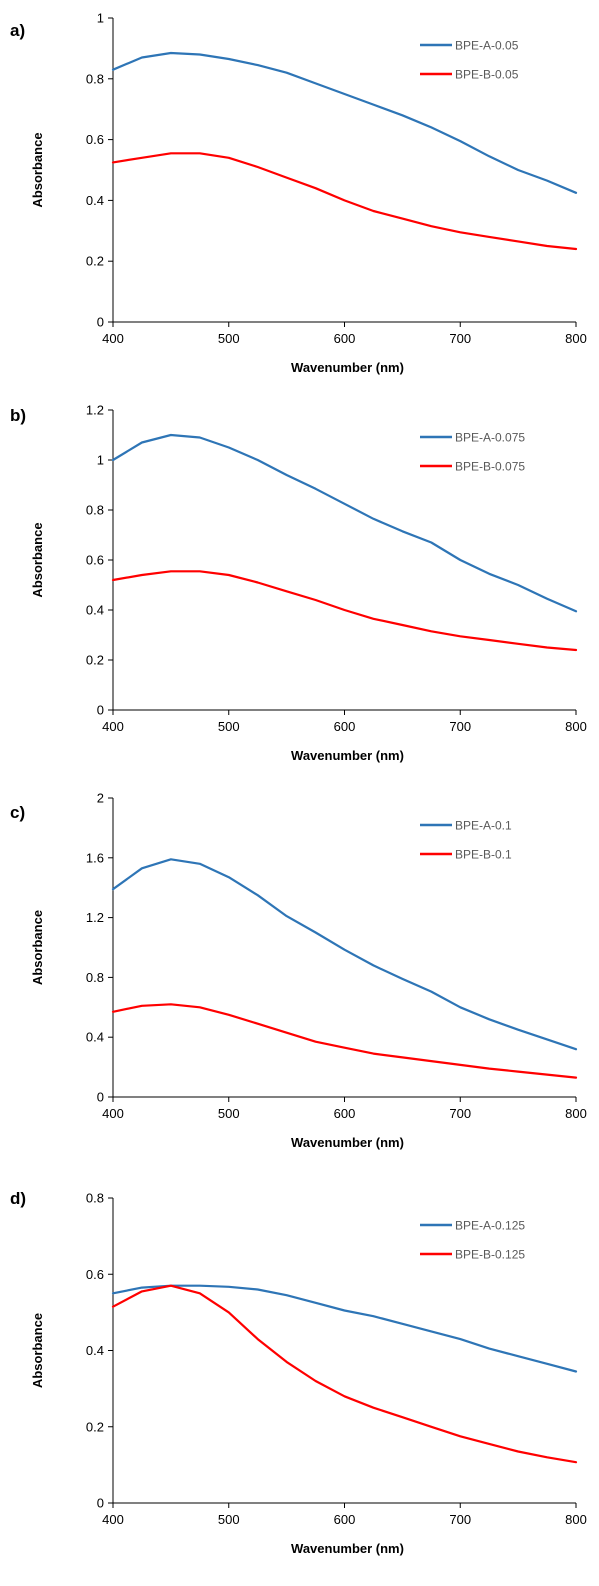 The width and height of the screenshot is (599, 1586). I want to click on legend-label: BPE-A-0.1, so click(483, 826).